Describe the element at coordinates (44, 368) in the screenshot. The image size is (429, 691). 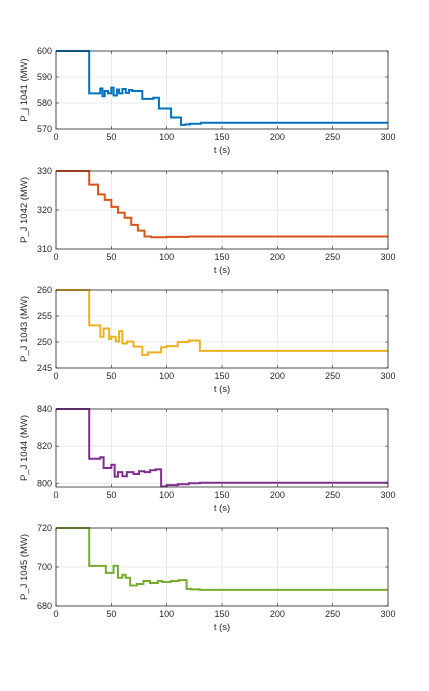
I see `y-tick-label: 245` at that location.